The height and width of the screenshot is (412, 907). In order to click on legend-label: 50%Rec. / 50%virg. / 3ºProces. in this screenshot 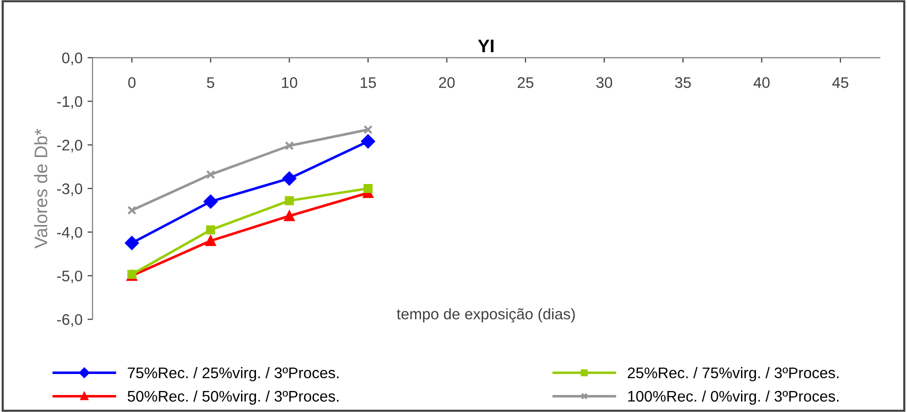, I will do `click(233, 397)`.